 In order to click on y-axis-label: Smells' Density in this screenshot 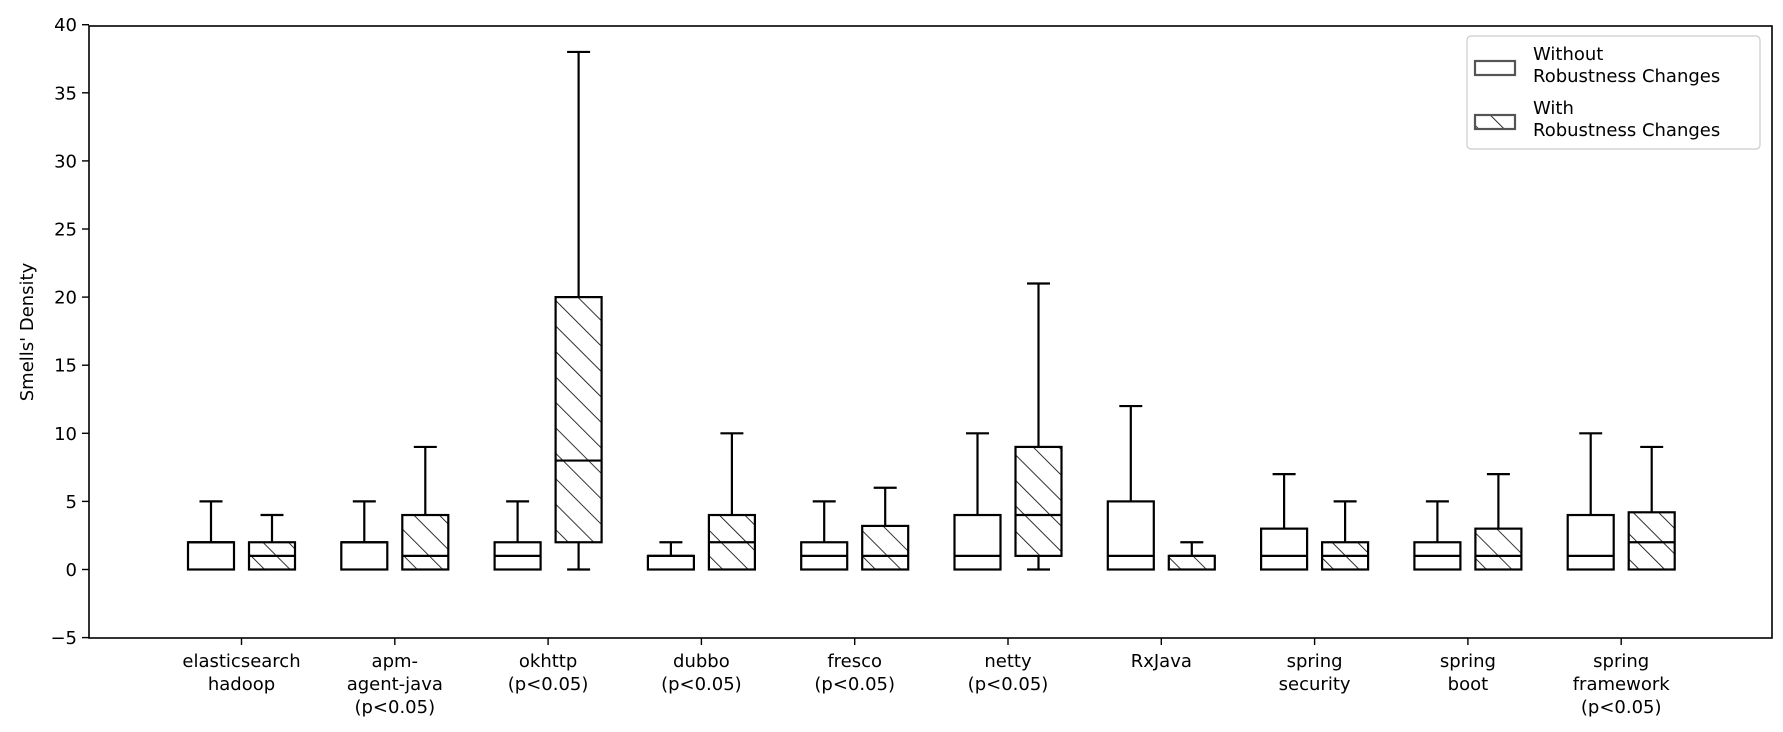, I will do `click(27, 331)`.